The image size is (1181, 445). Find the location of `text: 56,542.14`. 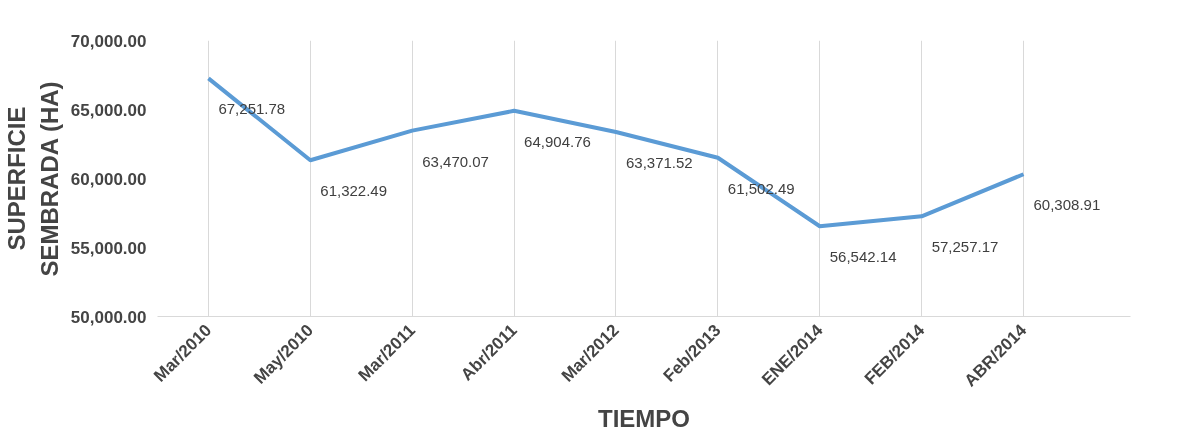

text: 56,542.14 is located at coordinates (863, 257).